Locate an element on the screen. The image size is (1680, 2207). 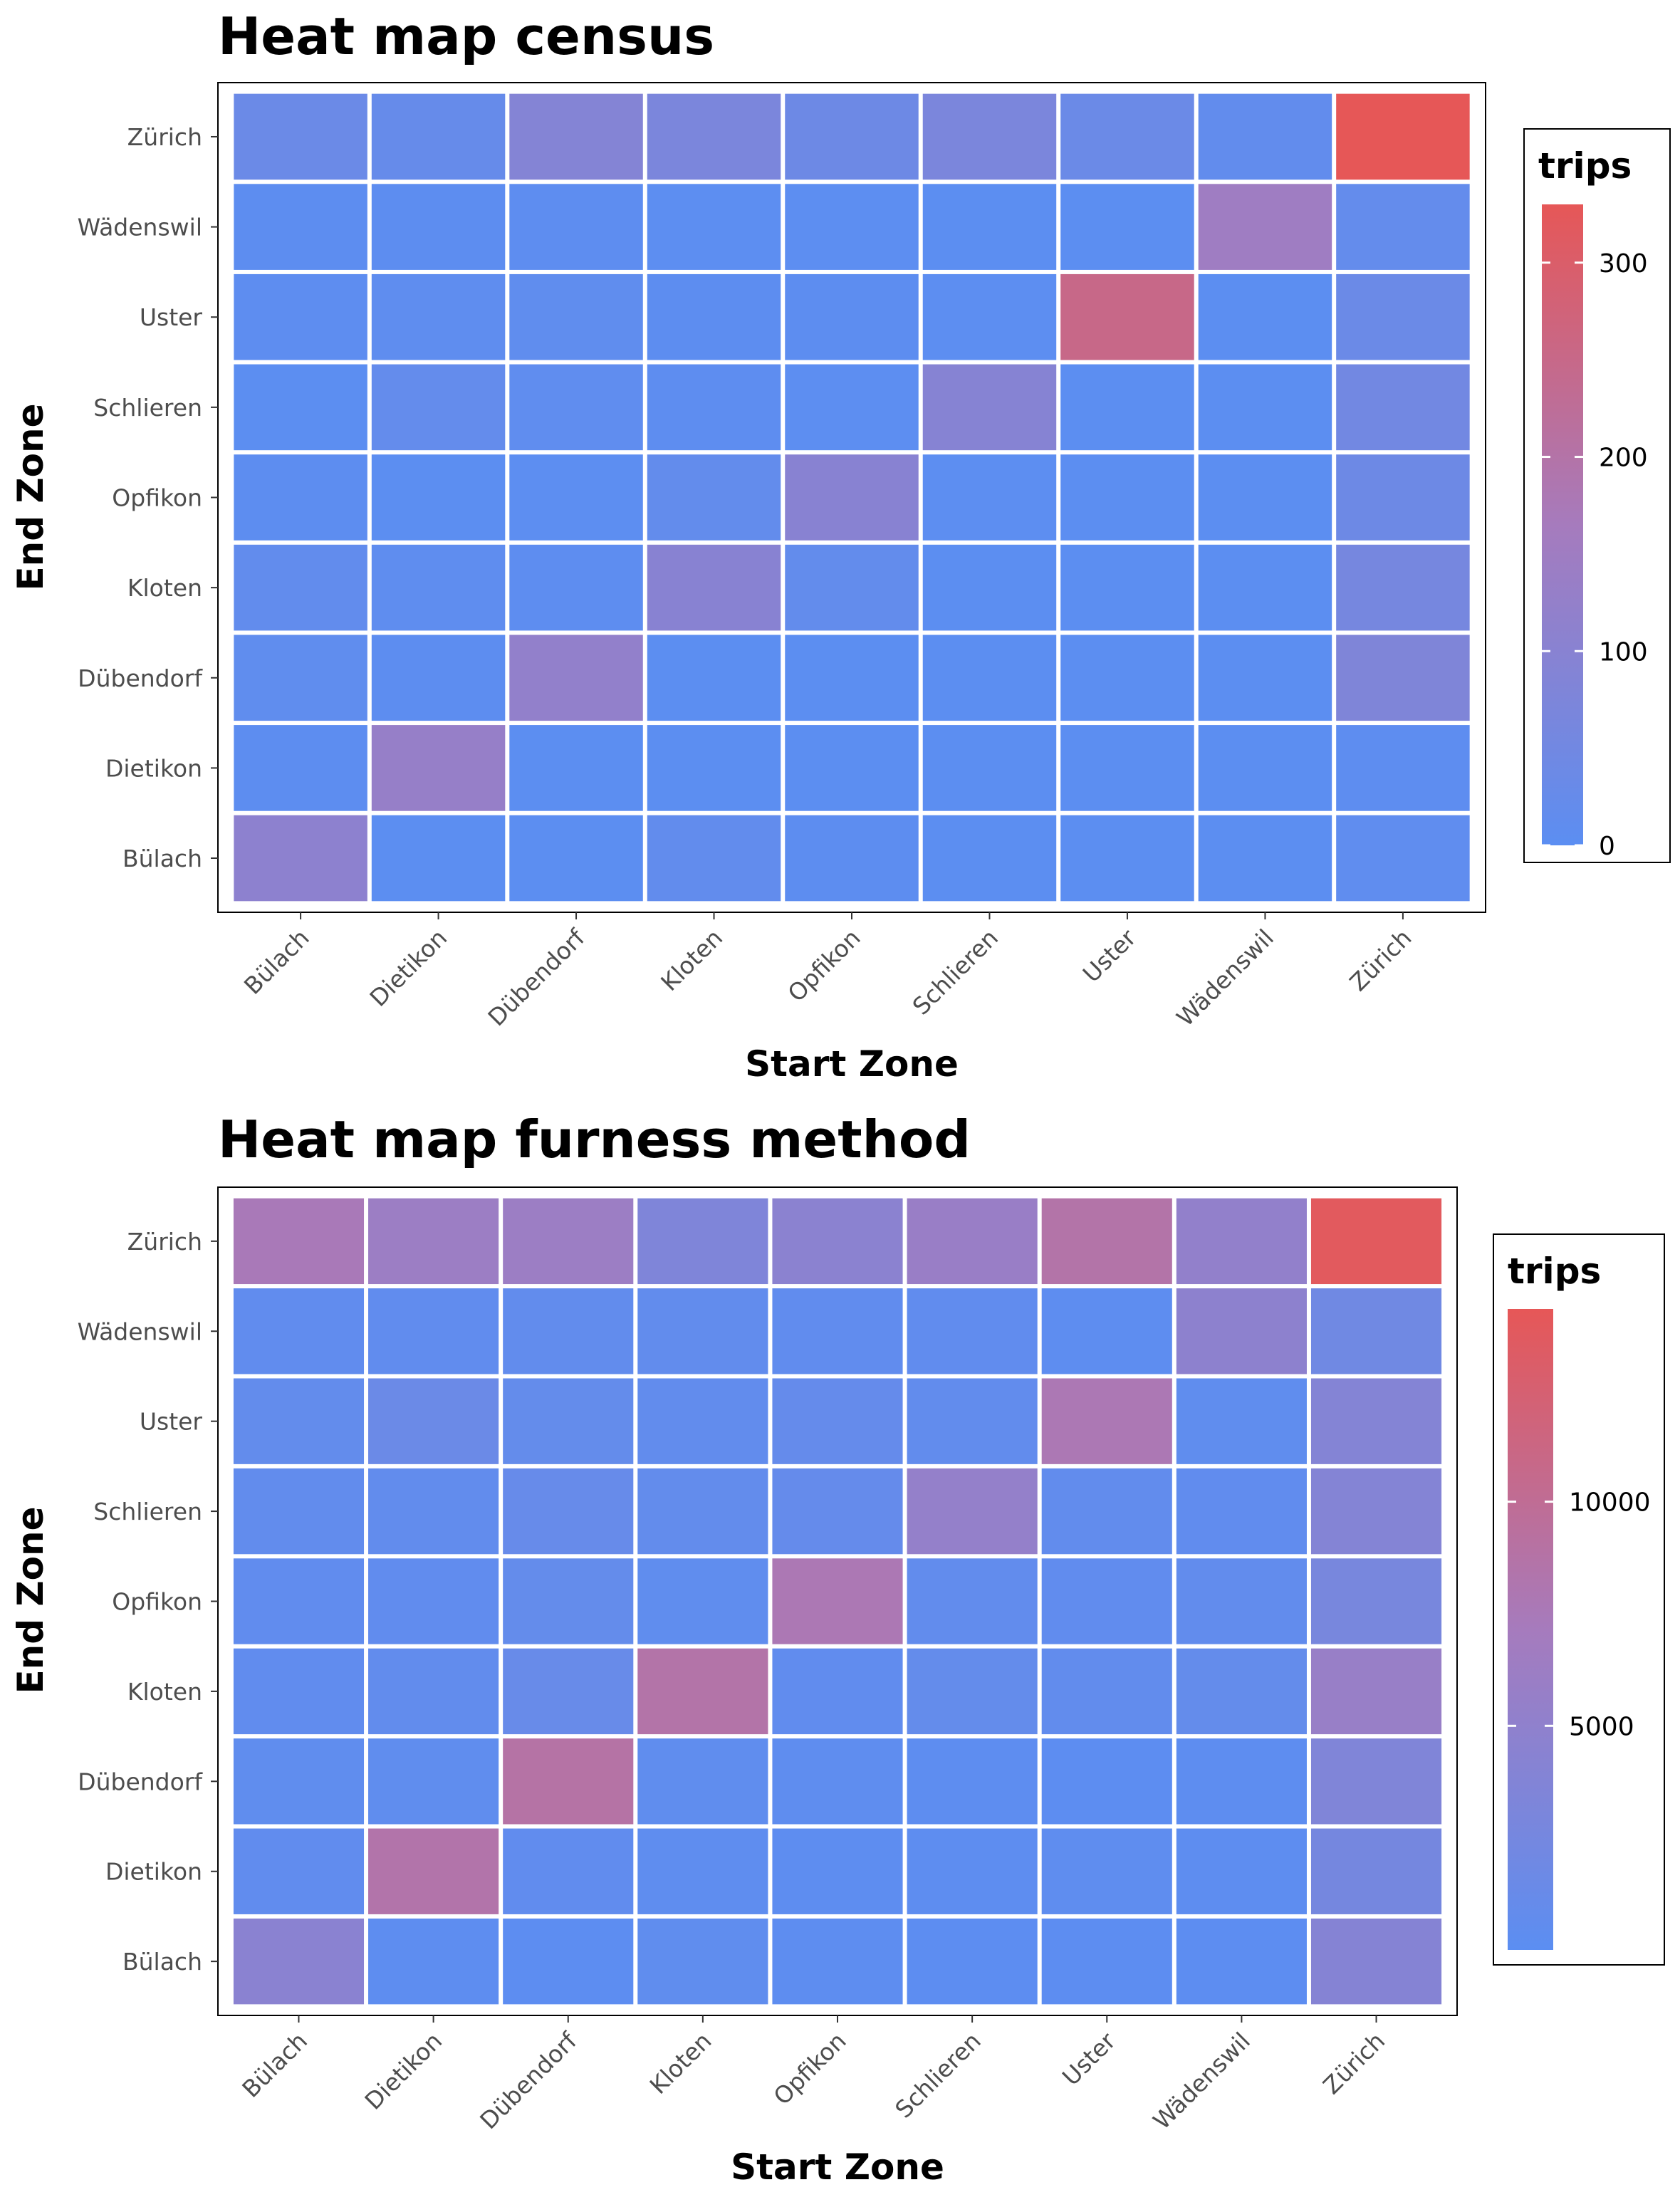
furness-tile-dübendorf-zürich is located at coordinates (568, 1241).